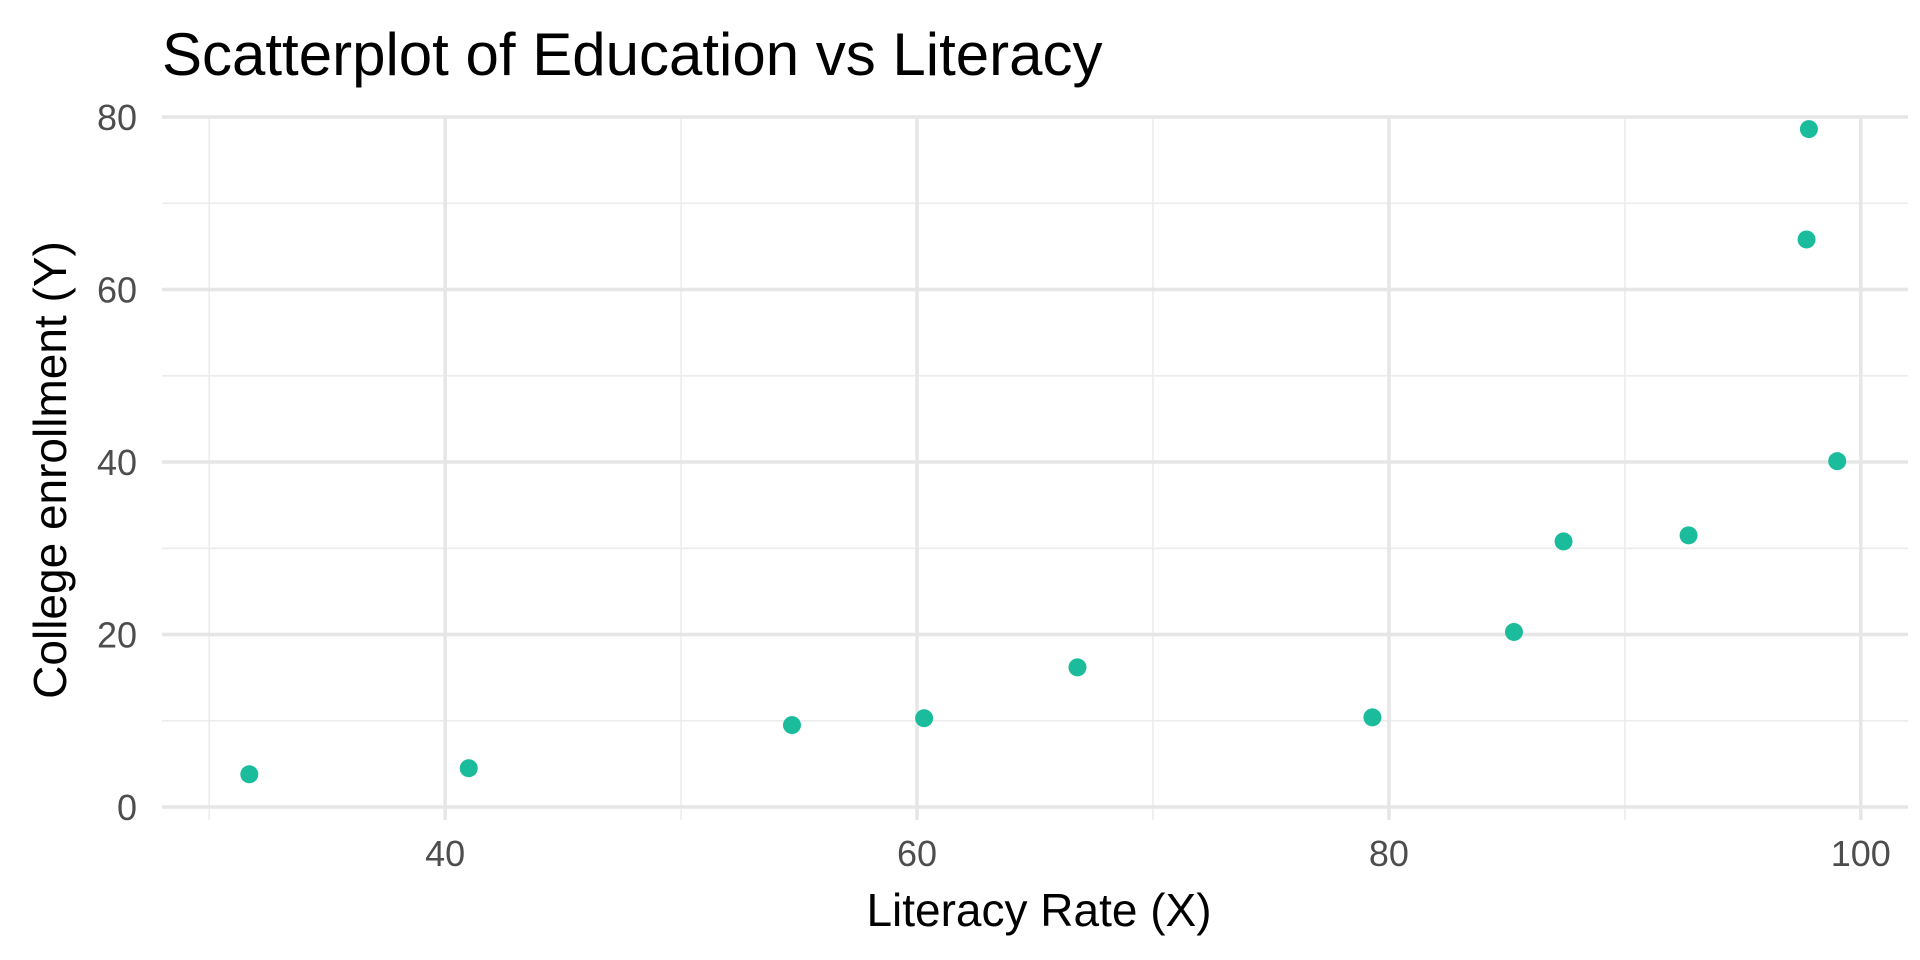  I want to click on y-axis-label: College enrollment (Y), so click(50, 470).